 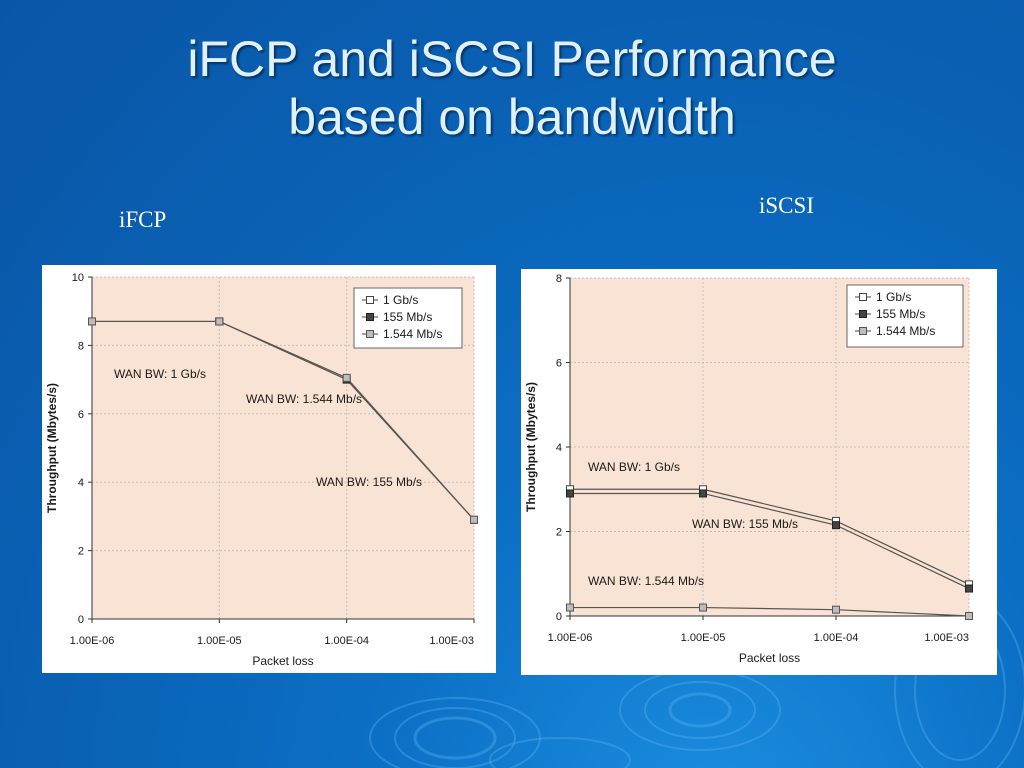 I want to click on y-tick-label: 10, so click(x=78, y=278).